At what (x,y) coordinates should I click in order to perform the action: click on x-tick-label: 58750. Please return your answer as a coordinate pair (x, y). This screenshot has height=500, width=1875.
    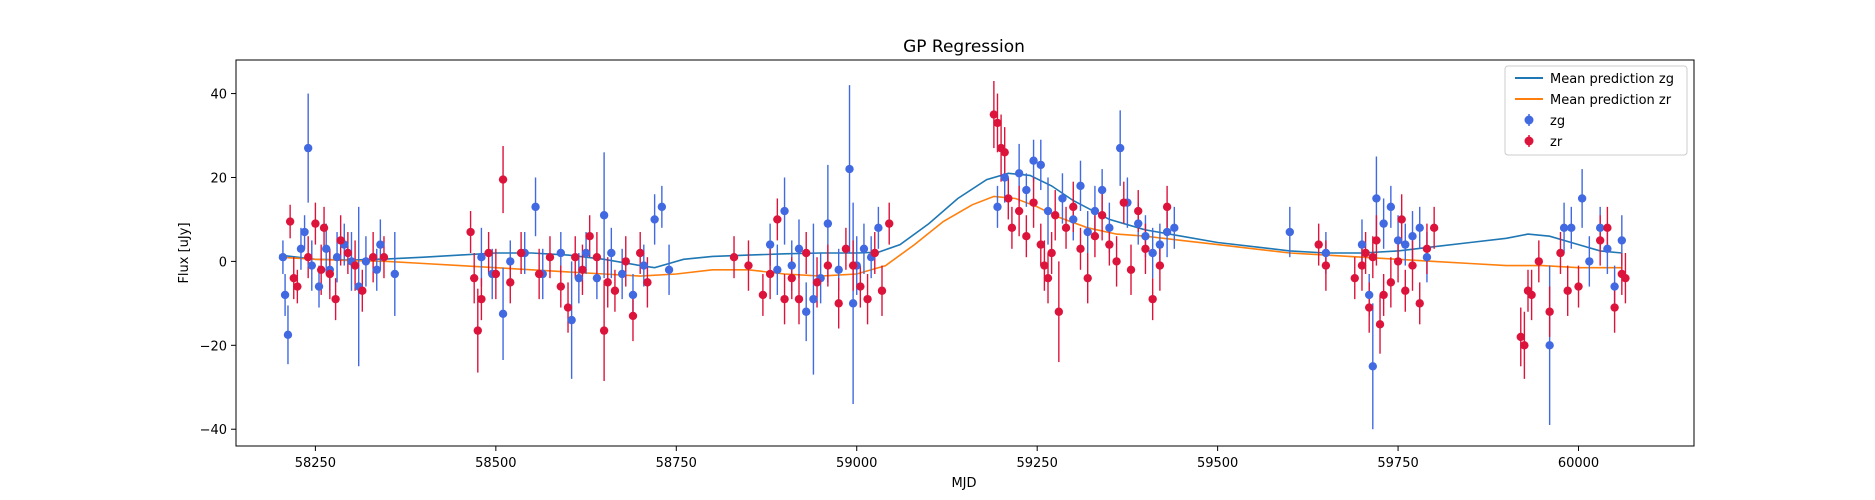
    Looking at the image, I should click on (676, 463).